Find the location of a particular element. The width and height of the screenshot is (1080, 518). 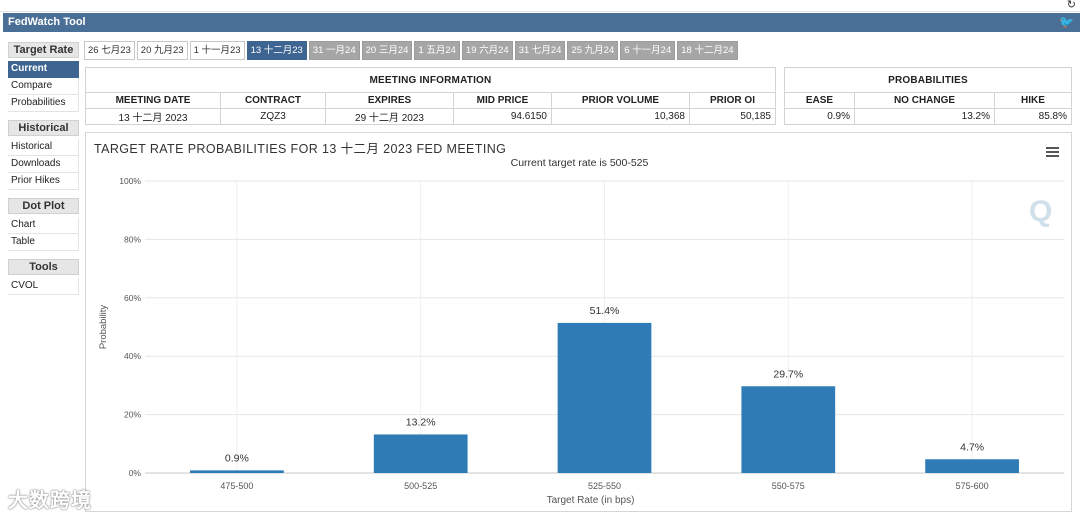

y-tick-label: 0% is located at coordinates (135, 473).